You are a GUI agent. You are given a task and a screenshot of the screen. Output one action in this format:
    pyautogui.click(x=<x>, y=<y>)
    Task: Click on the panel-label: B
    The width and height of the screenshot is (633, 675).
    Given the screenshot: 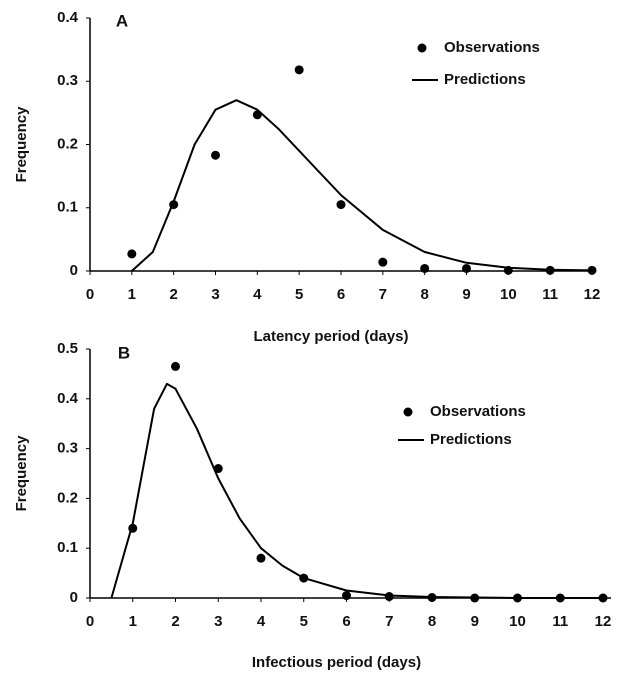 What is the action you would take?
    pyautogui.click(x=124, y=352)
    